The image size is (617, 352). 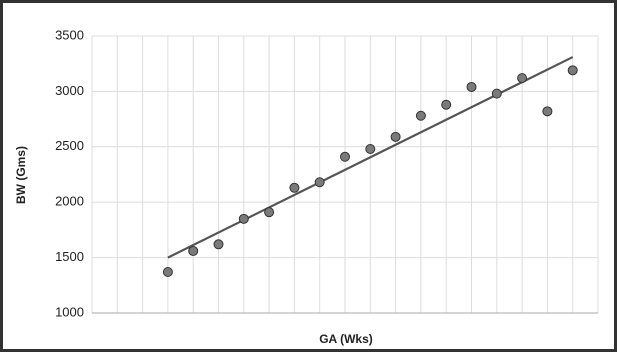 What do you see at coordinates (69, 311) in the screenshot?
I see `y-tick-label: 1000` at bounding box center [69, 311].